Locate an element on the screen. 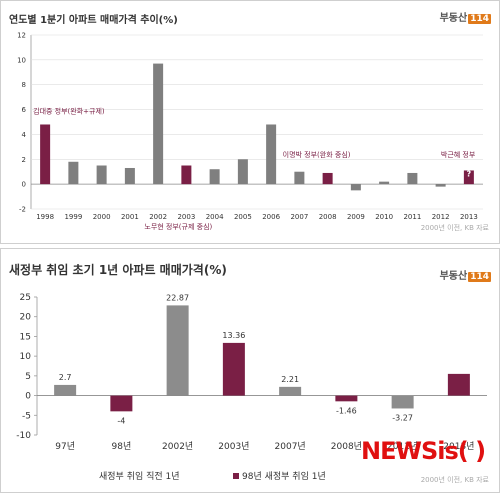  bottom-bar-2003년 is located at coordinates (233, 369).